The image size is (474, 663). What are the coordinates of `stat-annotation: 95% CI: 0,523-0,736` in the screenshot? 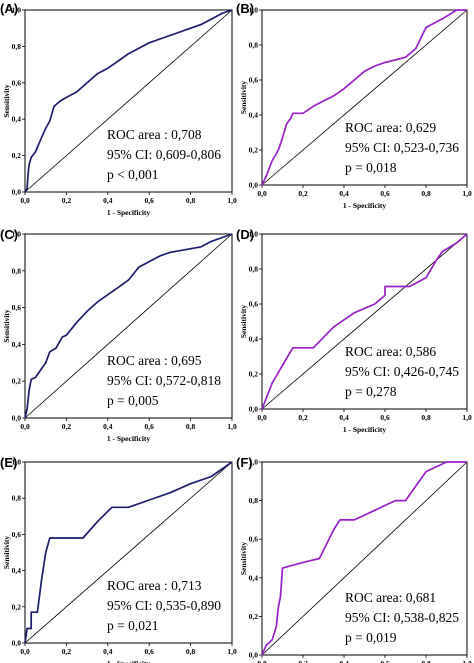 It's located at (402, 147).